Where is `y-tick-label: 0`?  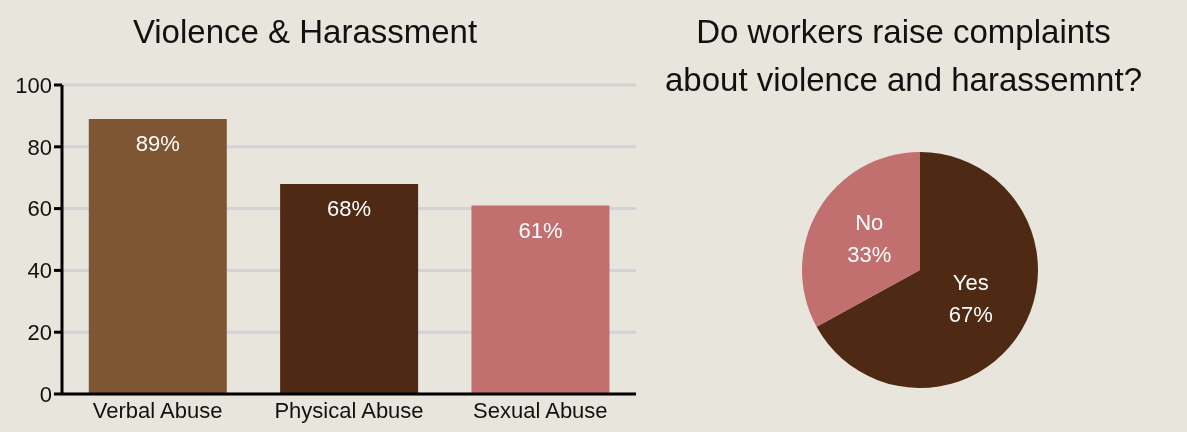 y-tick-label: 0 is located at coordinates (45, 394).